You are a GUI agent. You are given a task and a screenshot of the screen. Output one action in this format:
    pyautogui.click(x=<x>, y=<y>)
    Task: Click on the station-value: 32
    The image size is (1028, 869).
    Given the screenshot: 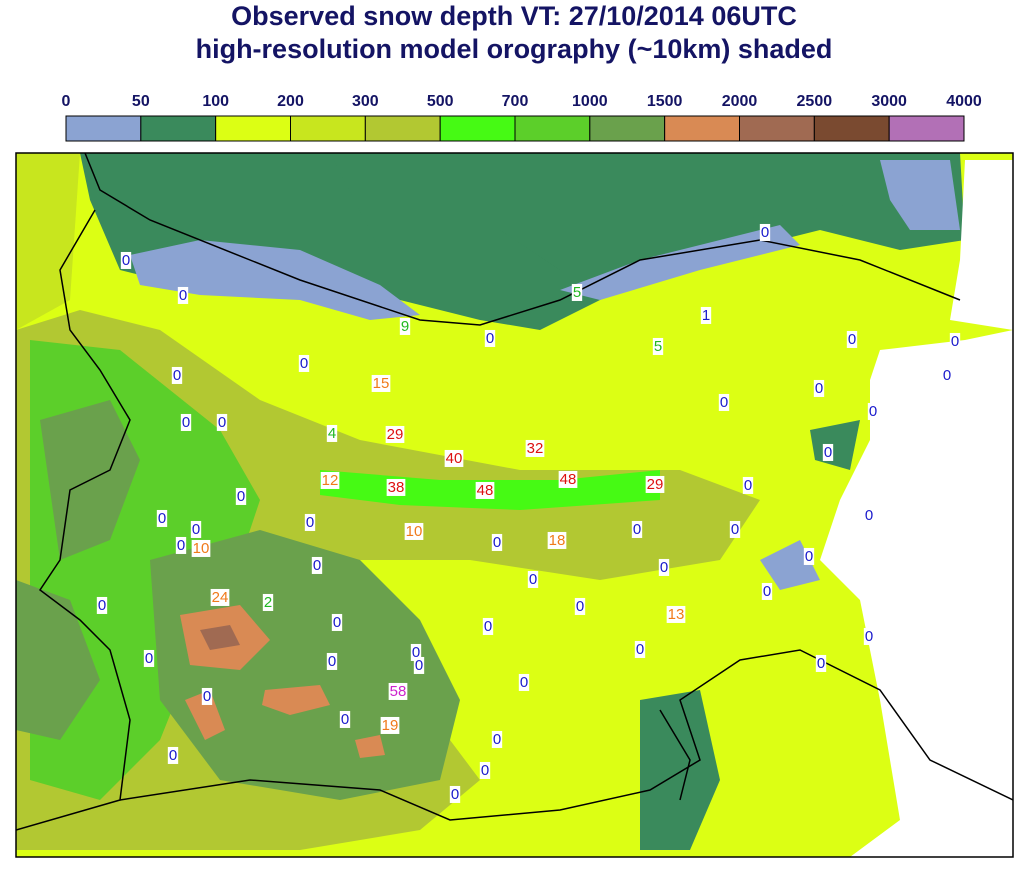 What is the action you would take?
    pyautogui.click(x=535, y=448)
    